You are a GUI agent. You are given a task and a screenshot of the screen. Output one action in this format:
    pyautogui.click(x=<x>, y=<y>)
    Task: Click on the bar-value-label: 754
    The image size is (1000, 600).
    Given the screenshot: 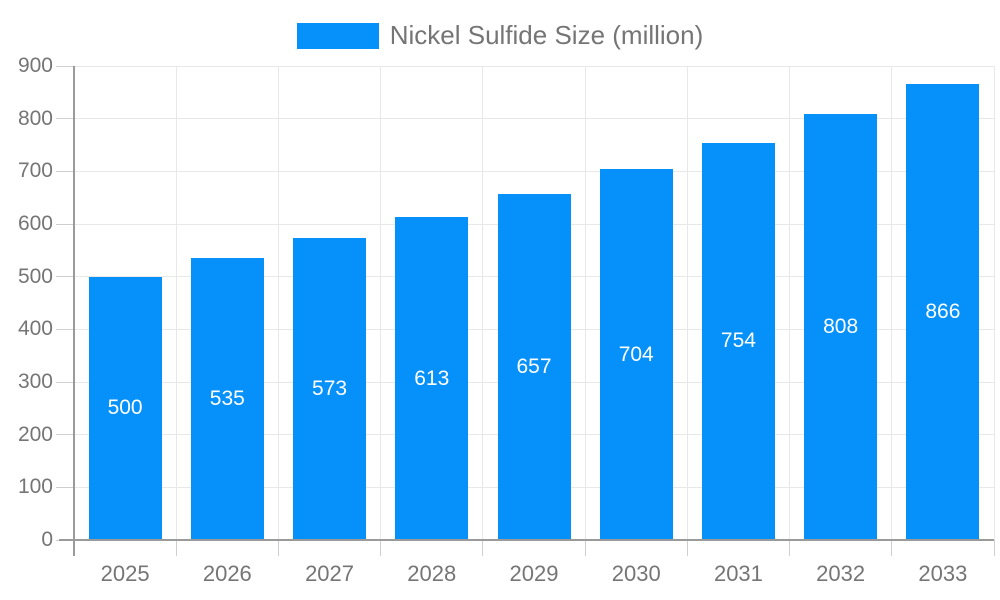 What is the action you would take?
    pyautogui.click(x=738, y=341)
    